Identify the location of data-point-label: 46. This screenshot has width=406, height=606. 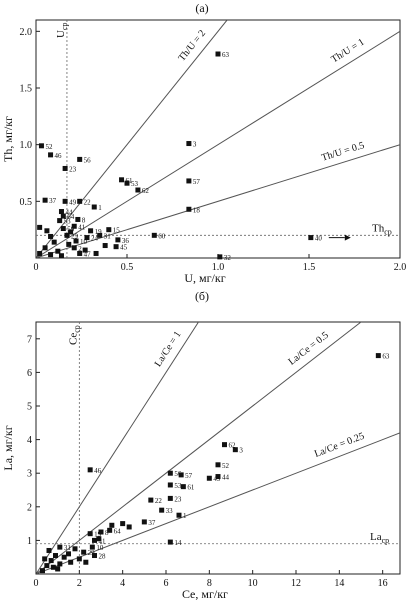
(59, 156).